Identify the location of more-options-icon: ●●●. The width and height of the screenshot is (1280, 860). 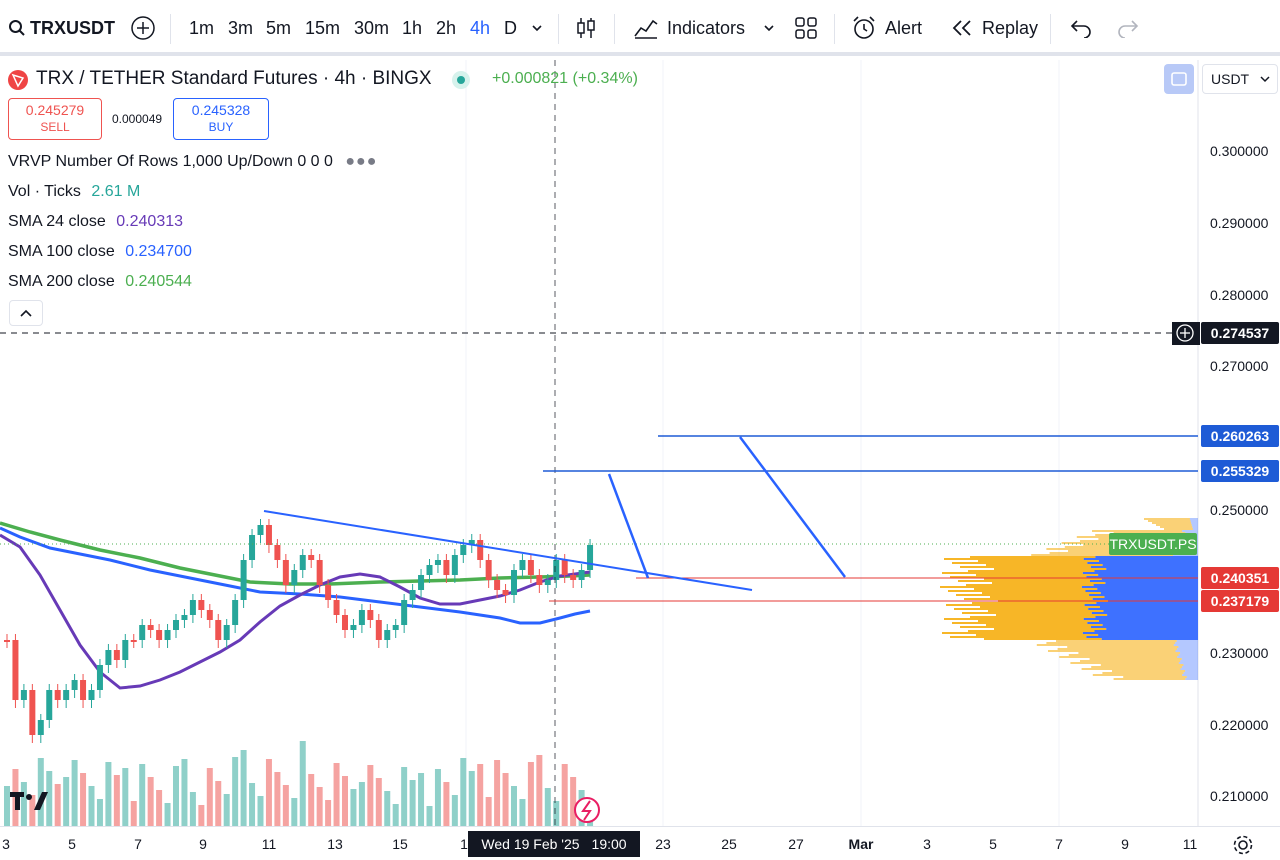
(361, 161).